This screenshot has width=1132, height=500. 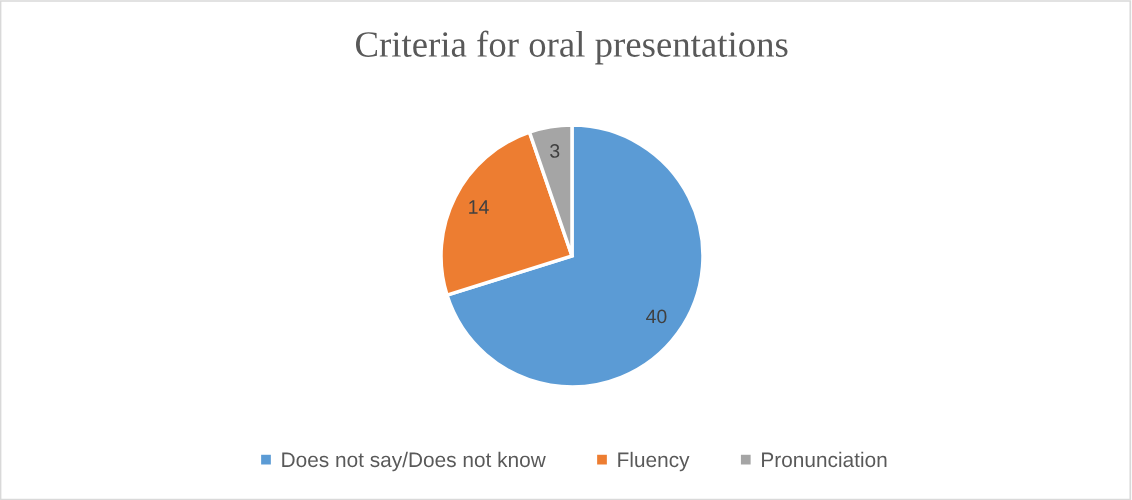 What do you see at coordinates (555, 151) in the screenshot?
I see `data-label: 3` at bounding box center [555, 151].